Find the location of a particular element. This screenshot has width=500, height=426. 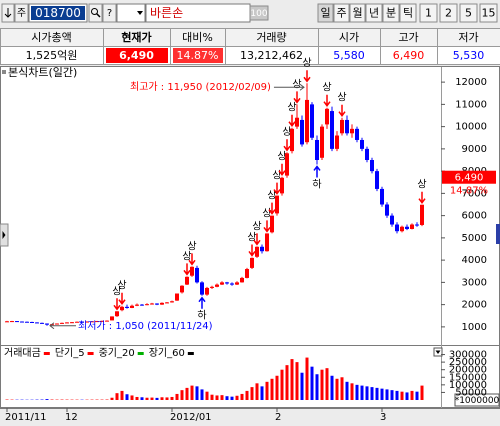

quote-header: 시가총액 is located at coordinates (51, 37).